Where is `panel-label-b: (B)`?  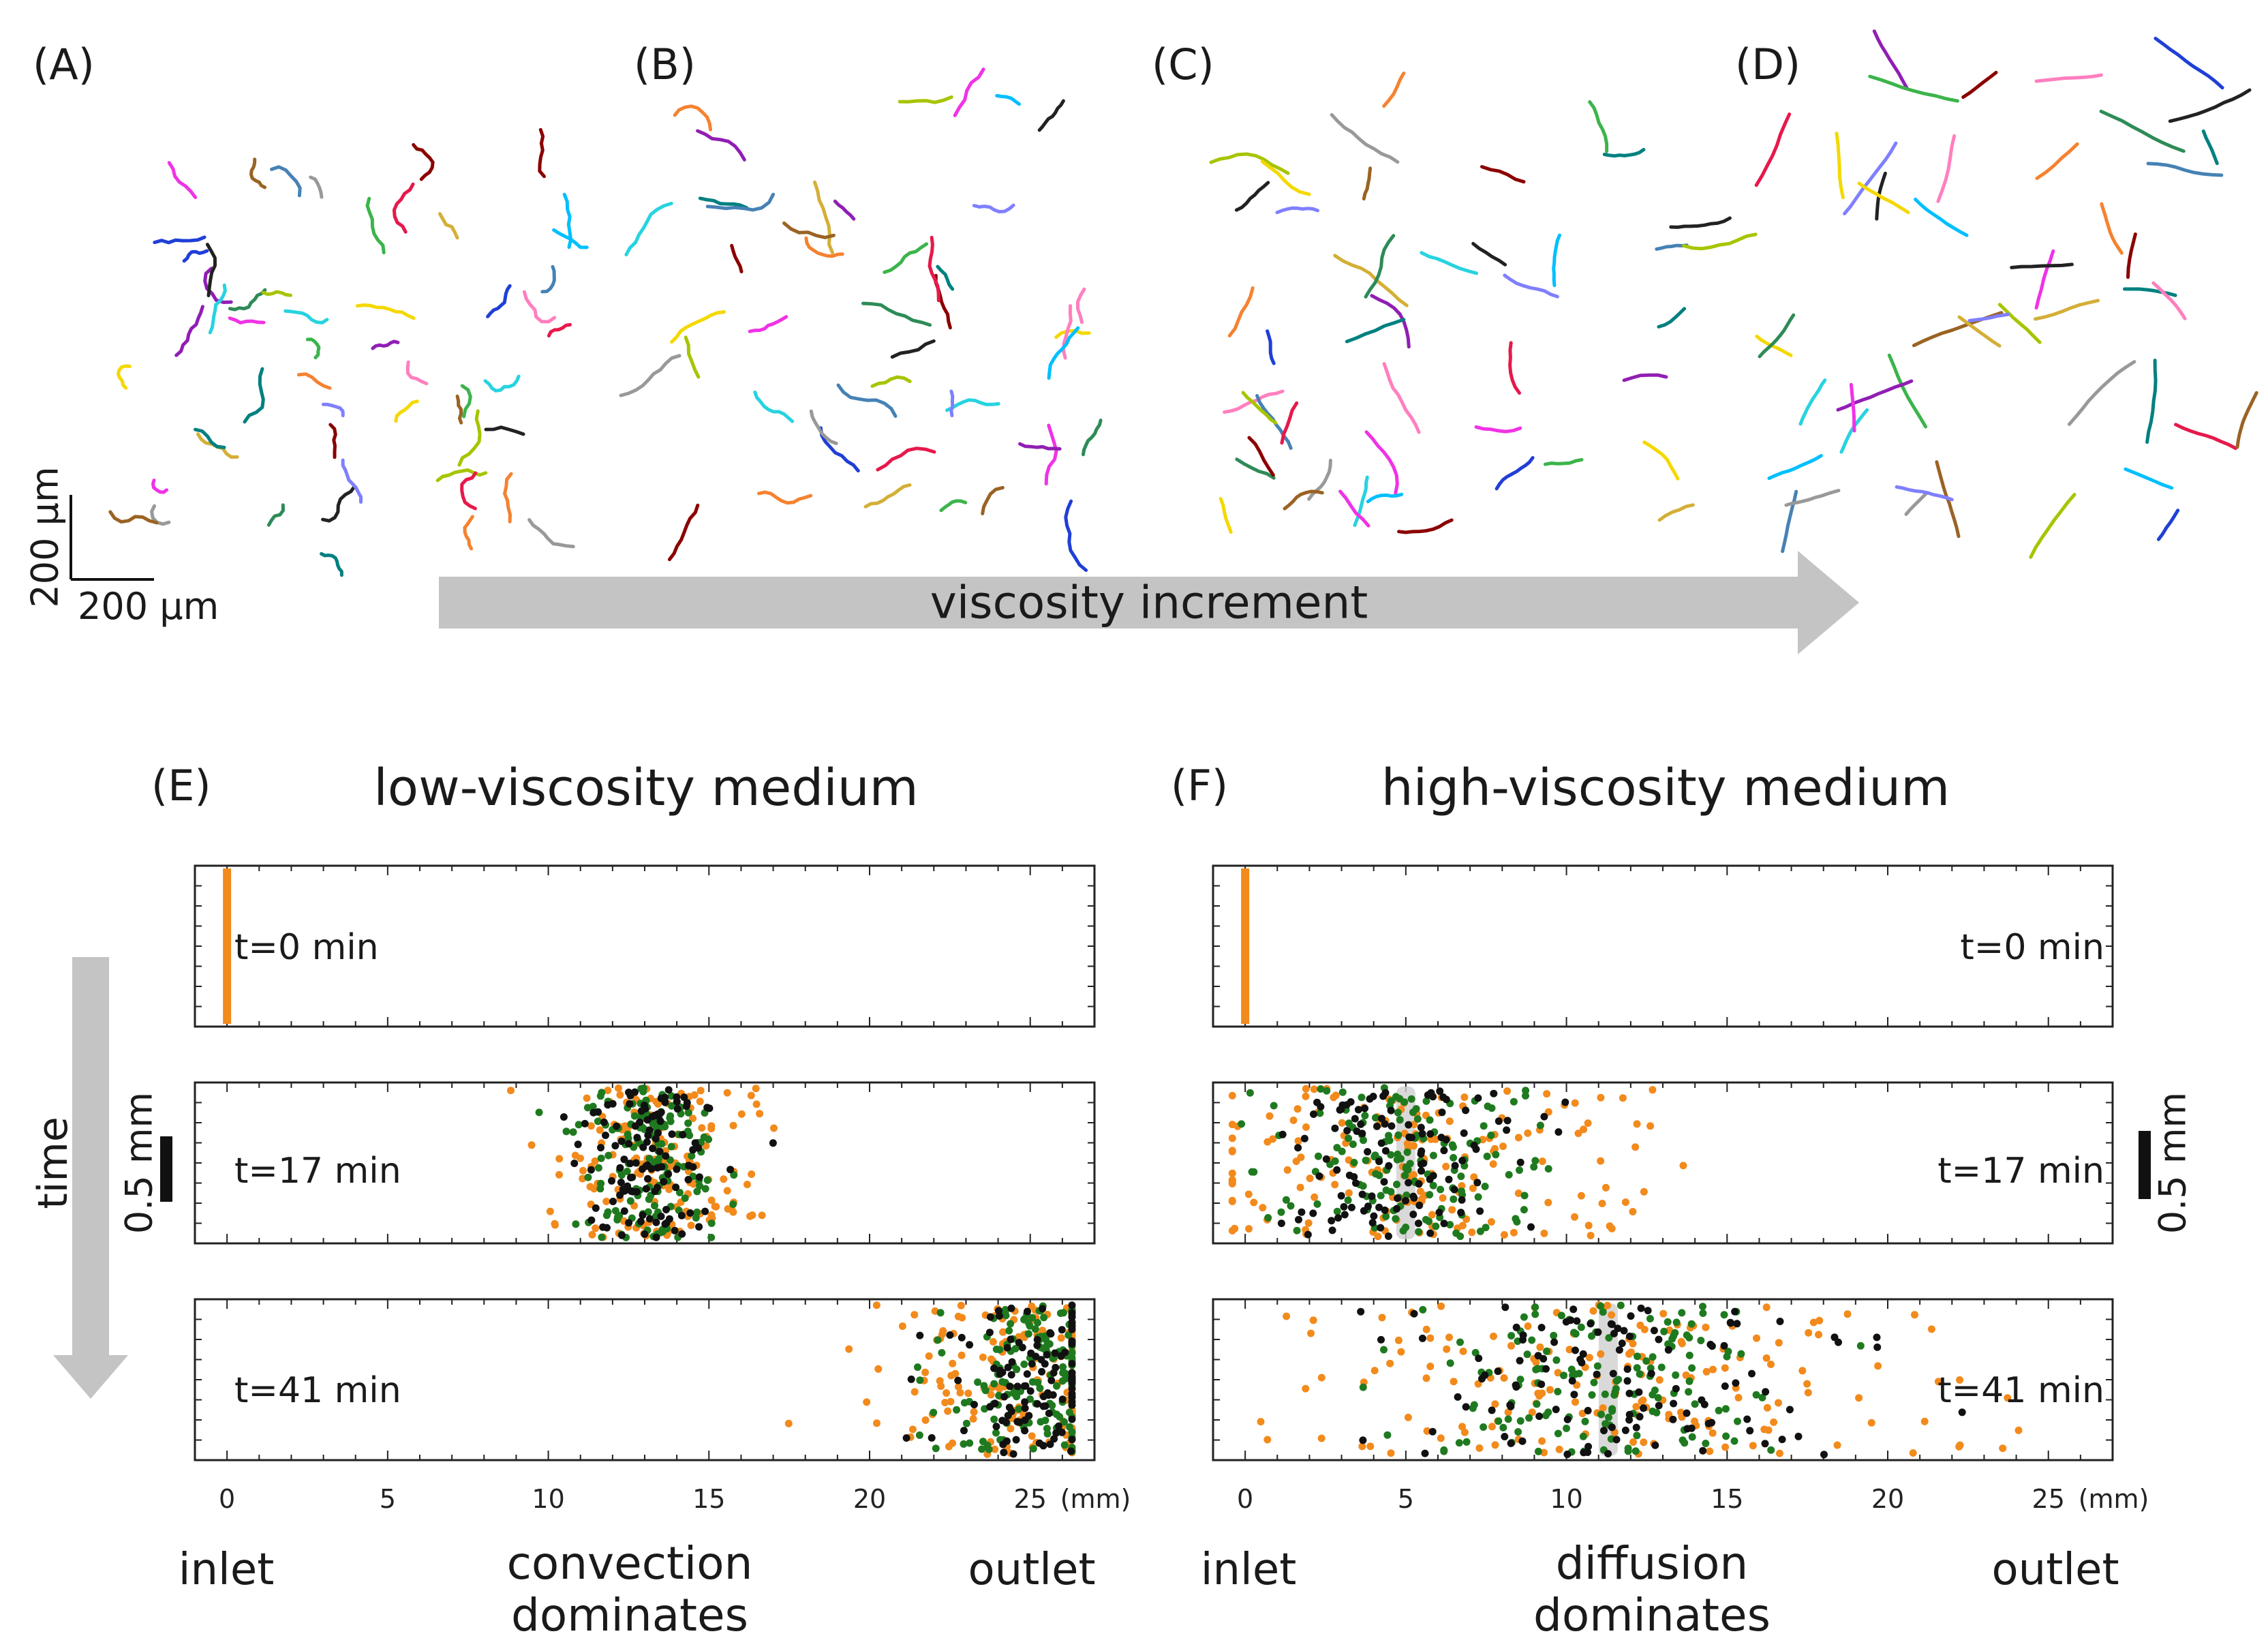 panel-label-b: (B) is located at coordinates (665, 64).